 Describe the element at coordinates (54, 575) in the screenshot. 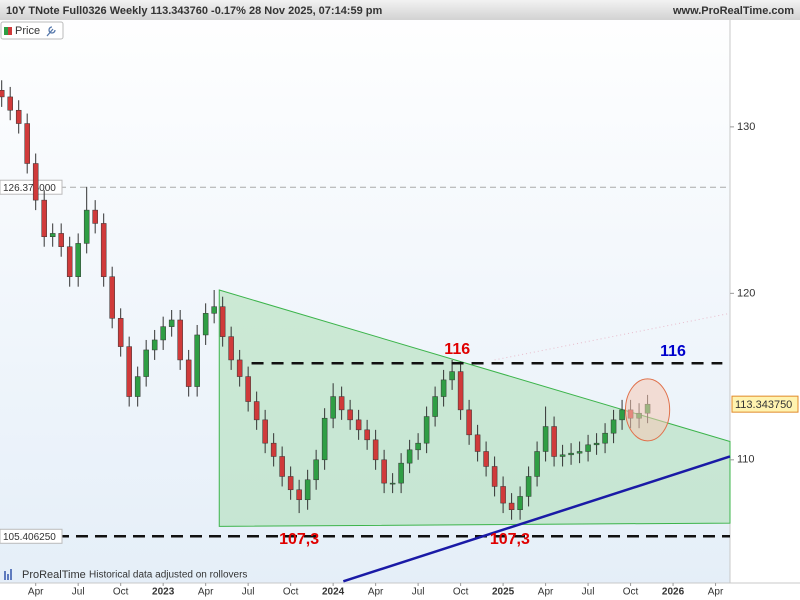

I see `footer-brand: ProRealTime` at that location.